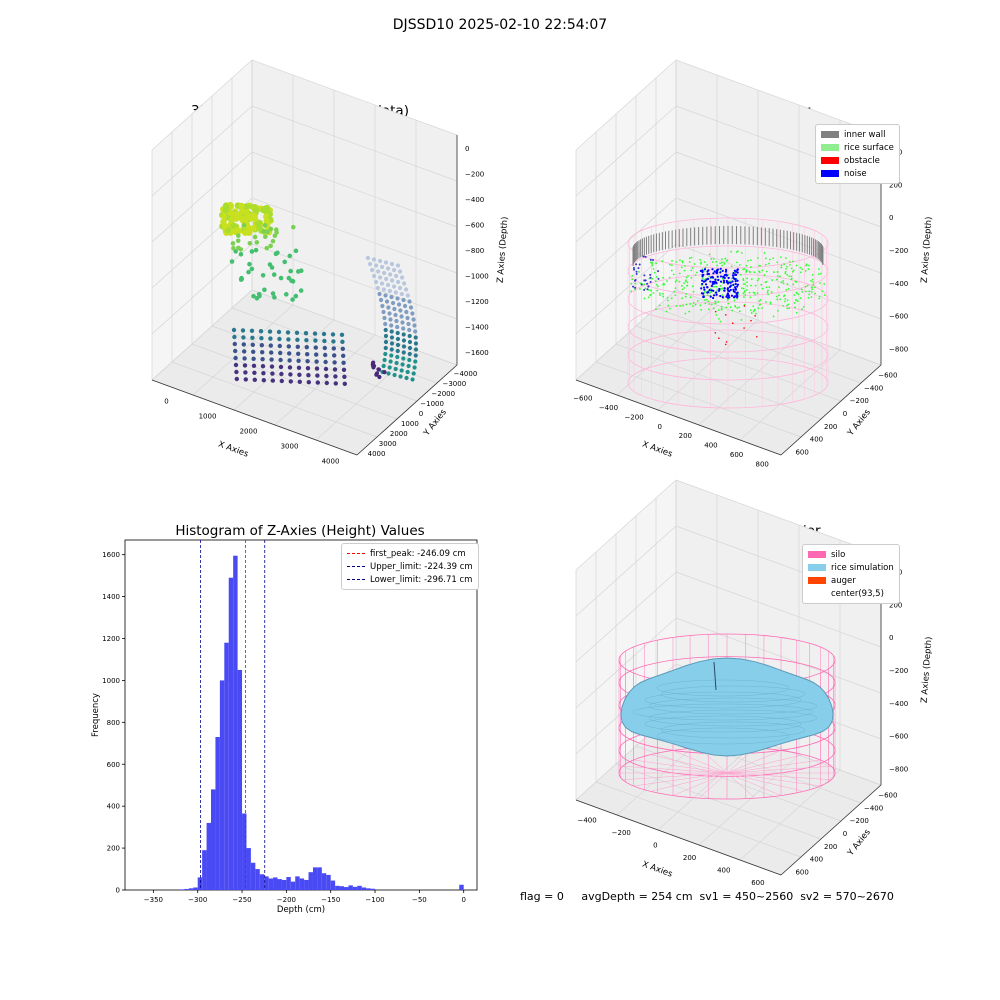 Image resolution: width=1000 pixels, height=1000 pixels. I want to click on classify-legend-item: rice surface, so click(857, 147).